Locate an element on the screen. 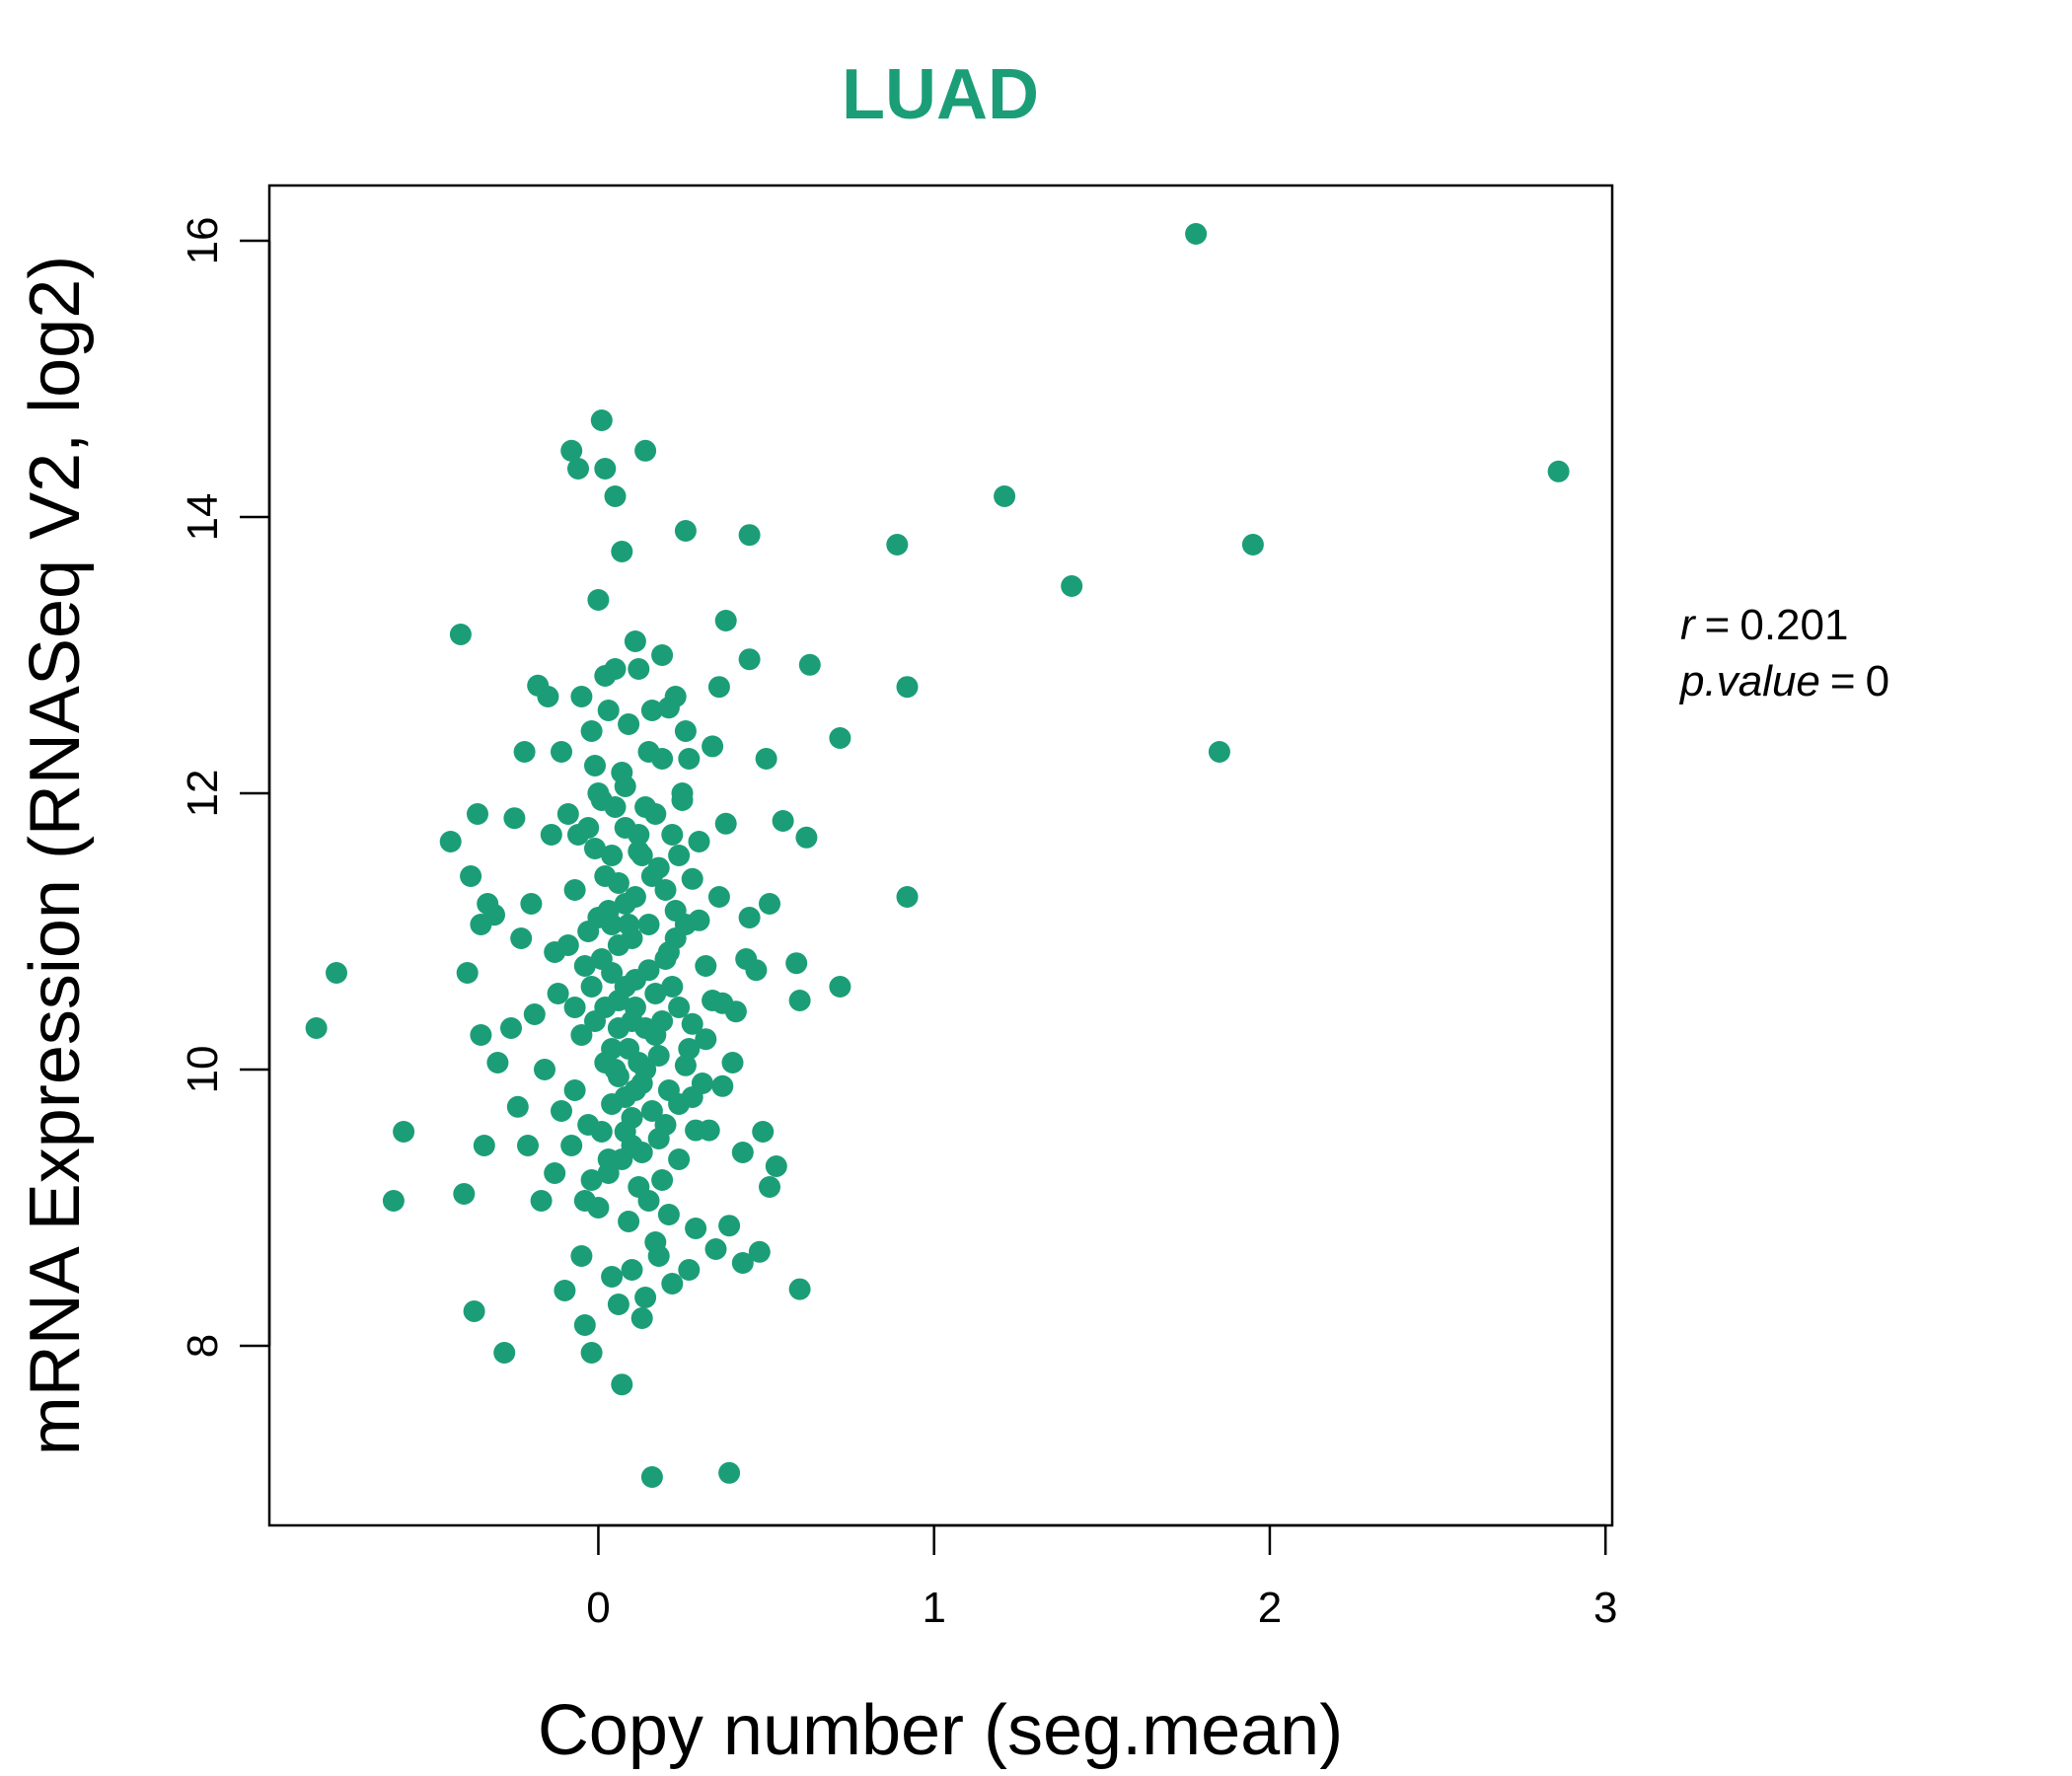 The height and width of the screenshot is (1776, 2072). p-equals: = is located at coordinates (1843, 681).